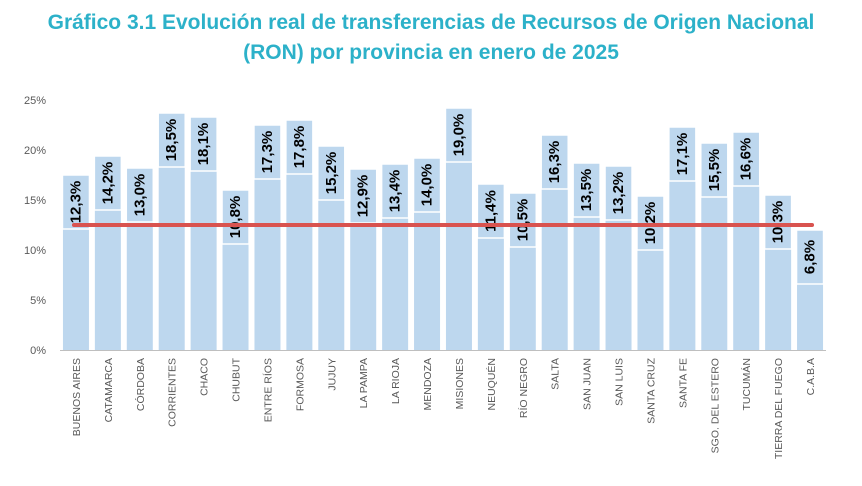 The height and width of the screenshot is (486, 862). What do you see at coordinates (460, 383) in the screenshot?
I see `category-label: MISIONES` at bounding box center [460, 383].